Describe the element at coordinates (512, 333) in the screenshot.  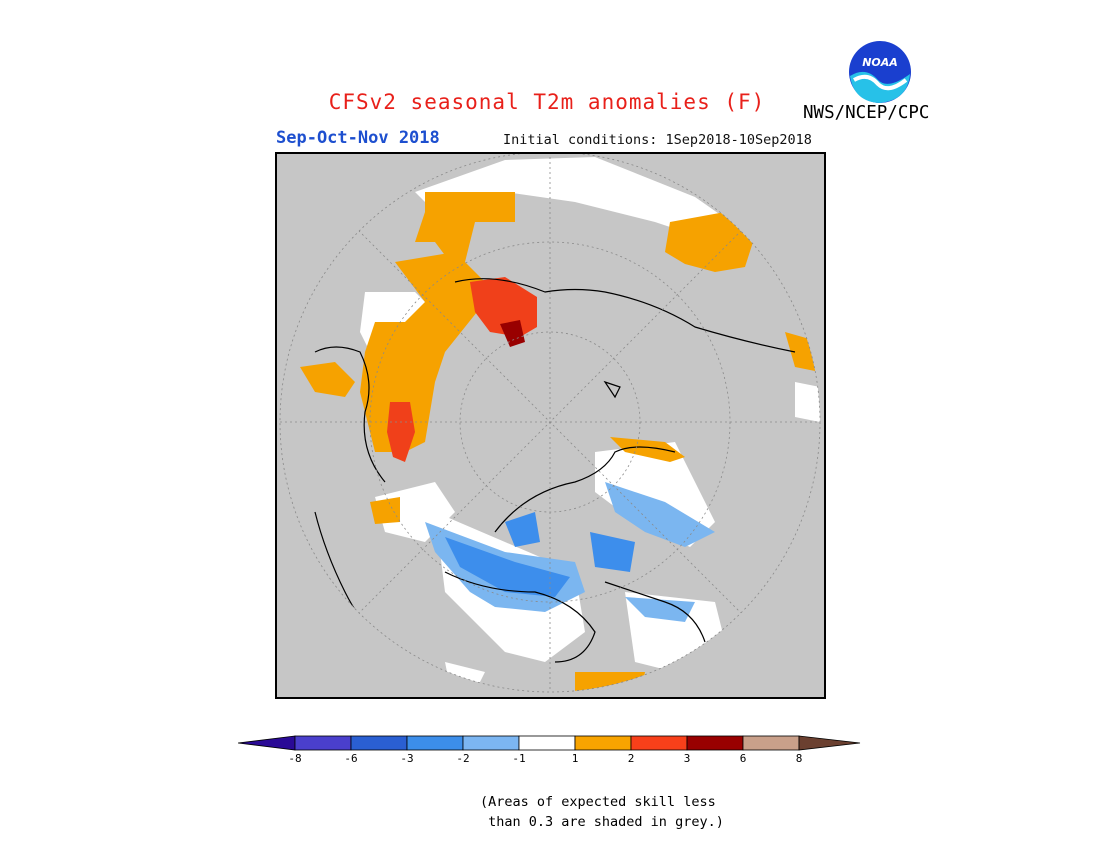
I see `region-dark-red` at that location.